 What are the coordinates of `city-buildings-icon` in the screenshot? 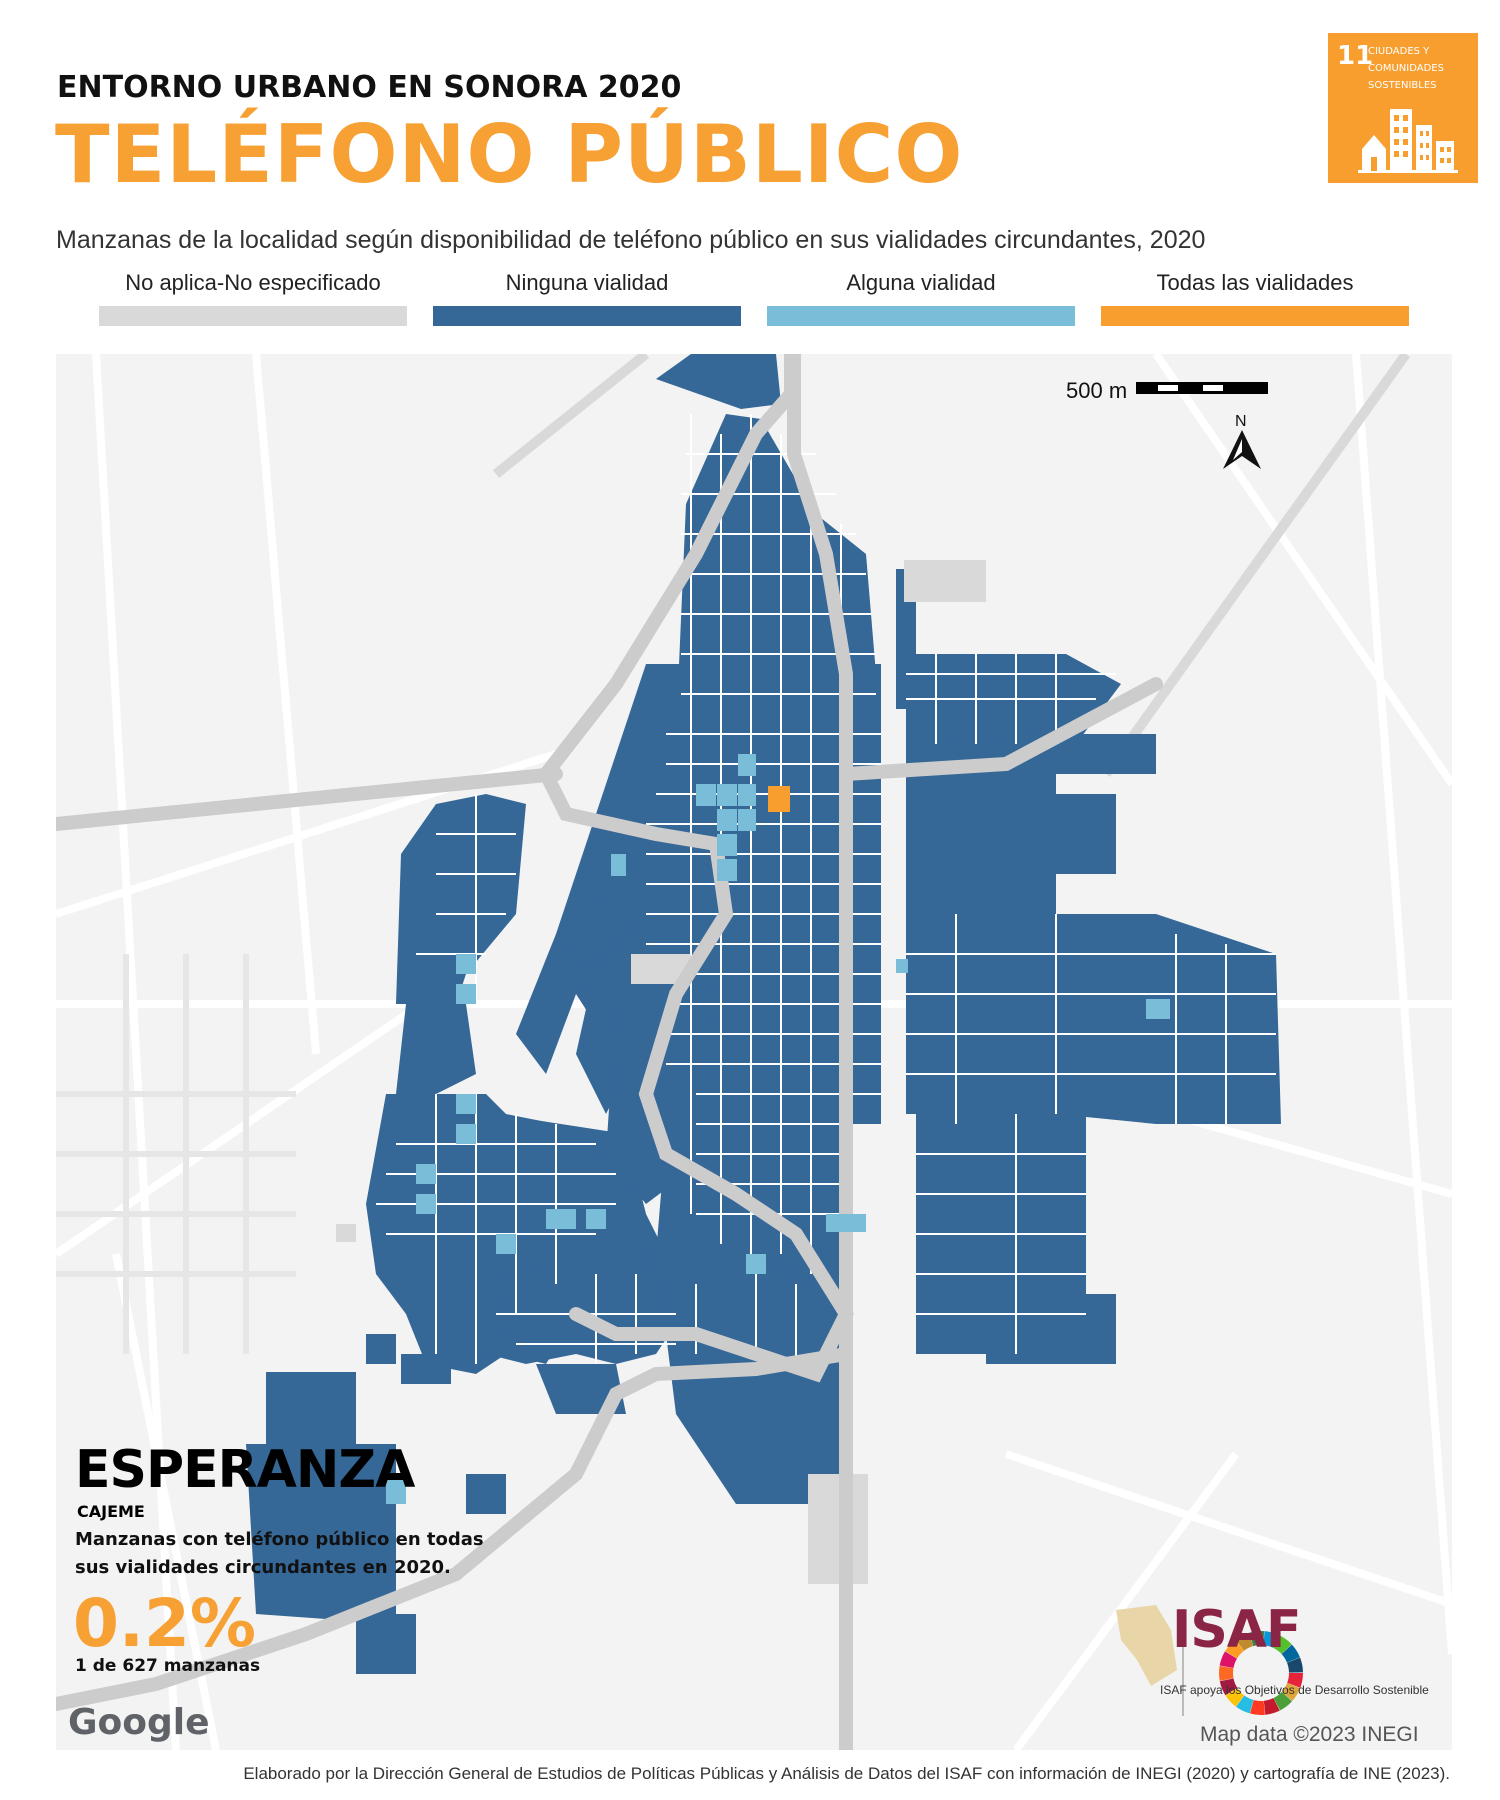 It's located at (1408, 141).